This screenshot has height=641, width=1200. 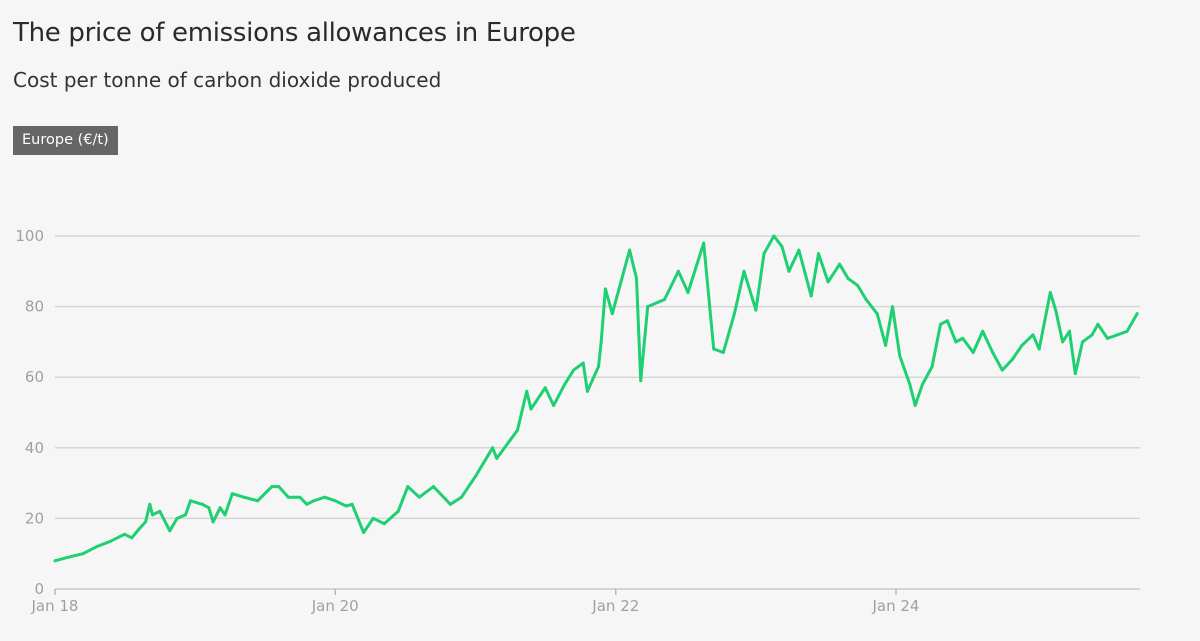 I want to click on y-tick-label: 20, so click(x=34, y=518).